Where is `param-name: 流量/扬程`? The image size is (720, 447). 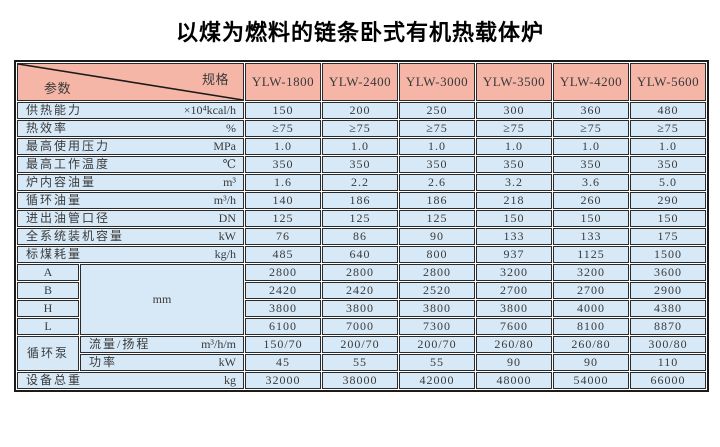
param-name: 流量/扬程 is located at coordinates (120, 344).